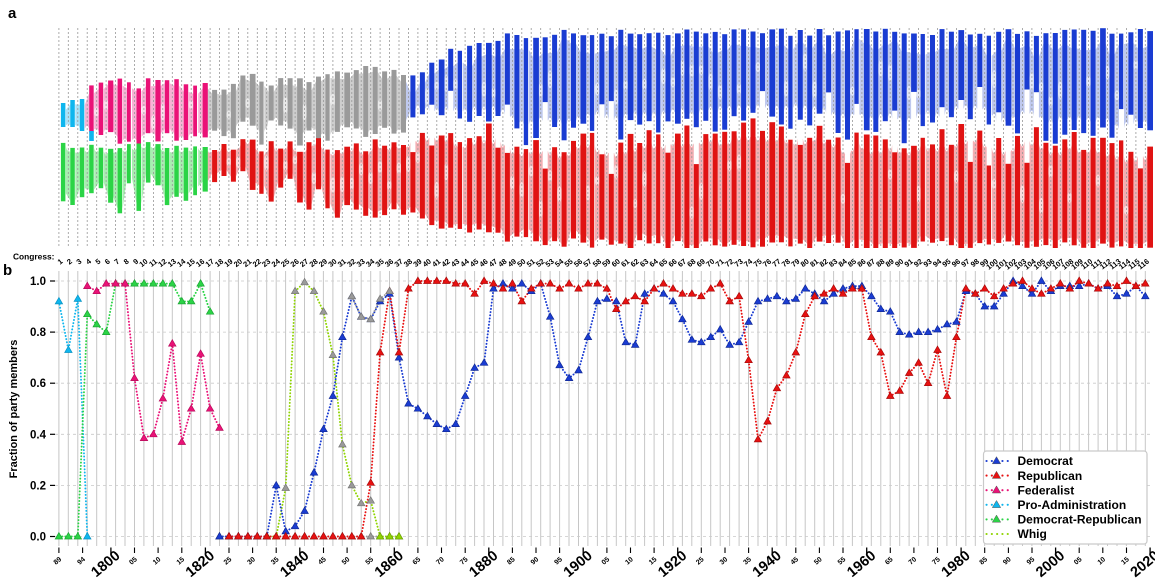  I want to click on svg-text: 8, so click(126, 262).